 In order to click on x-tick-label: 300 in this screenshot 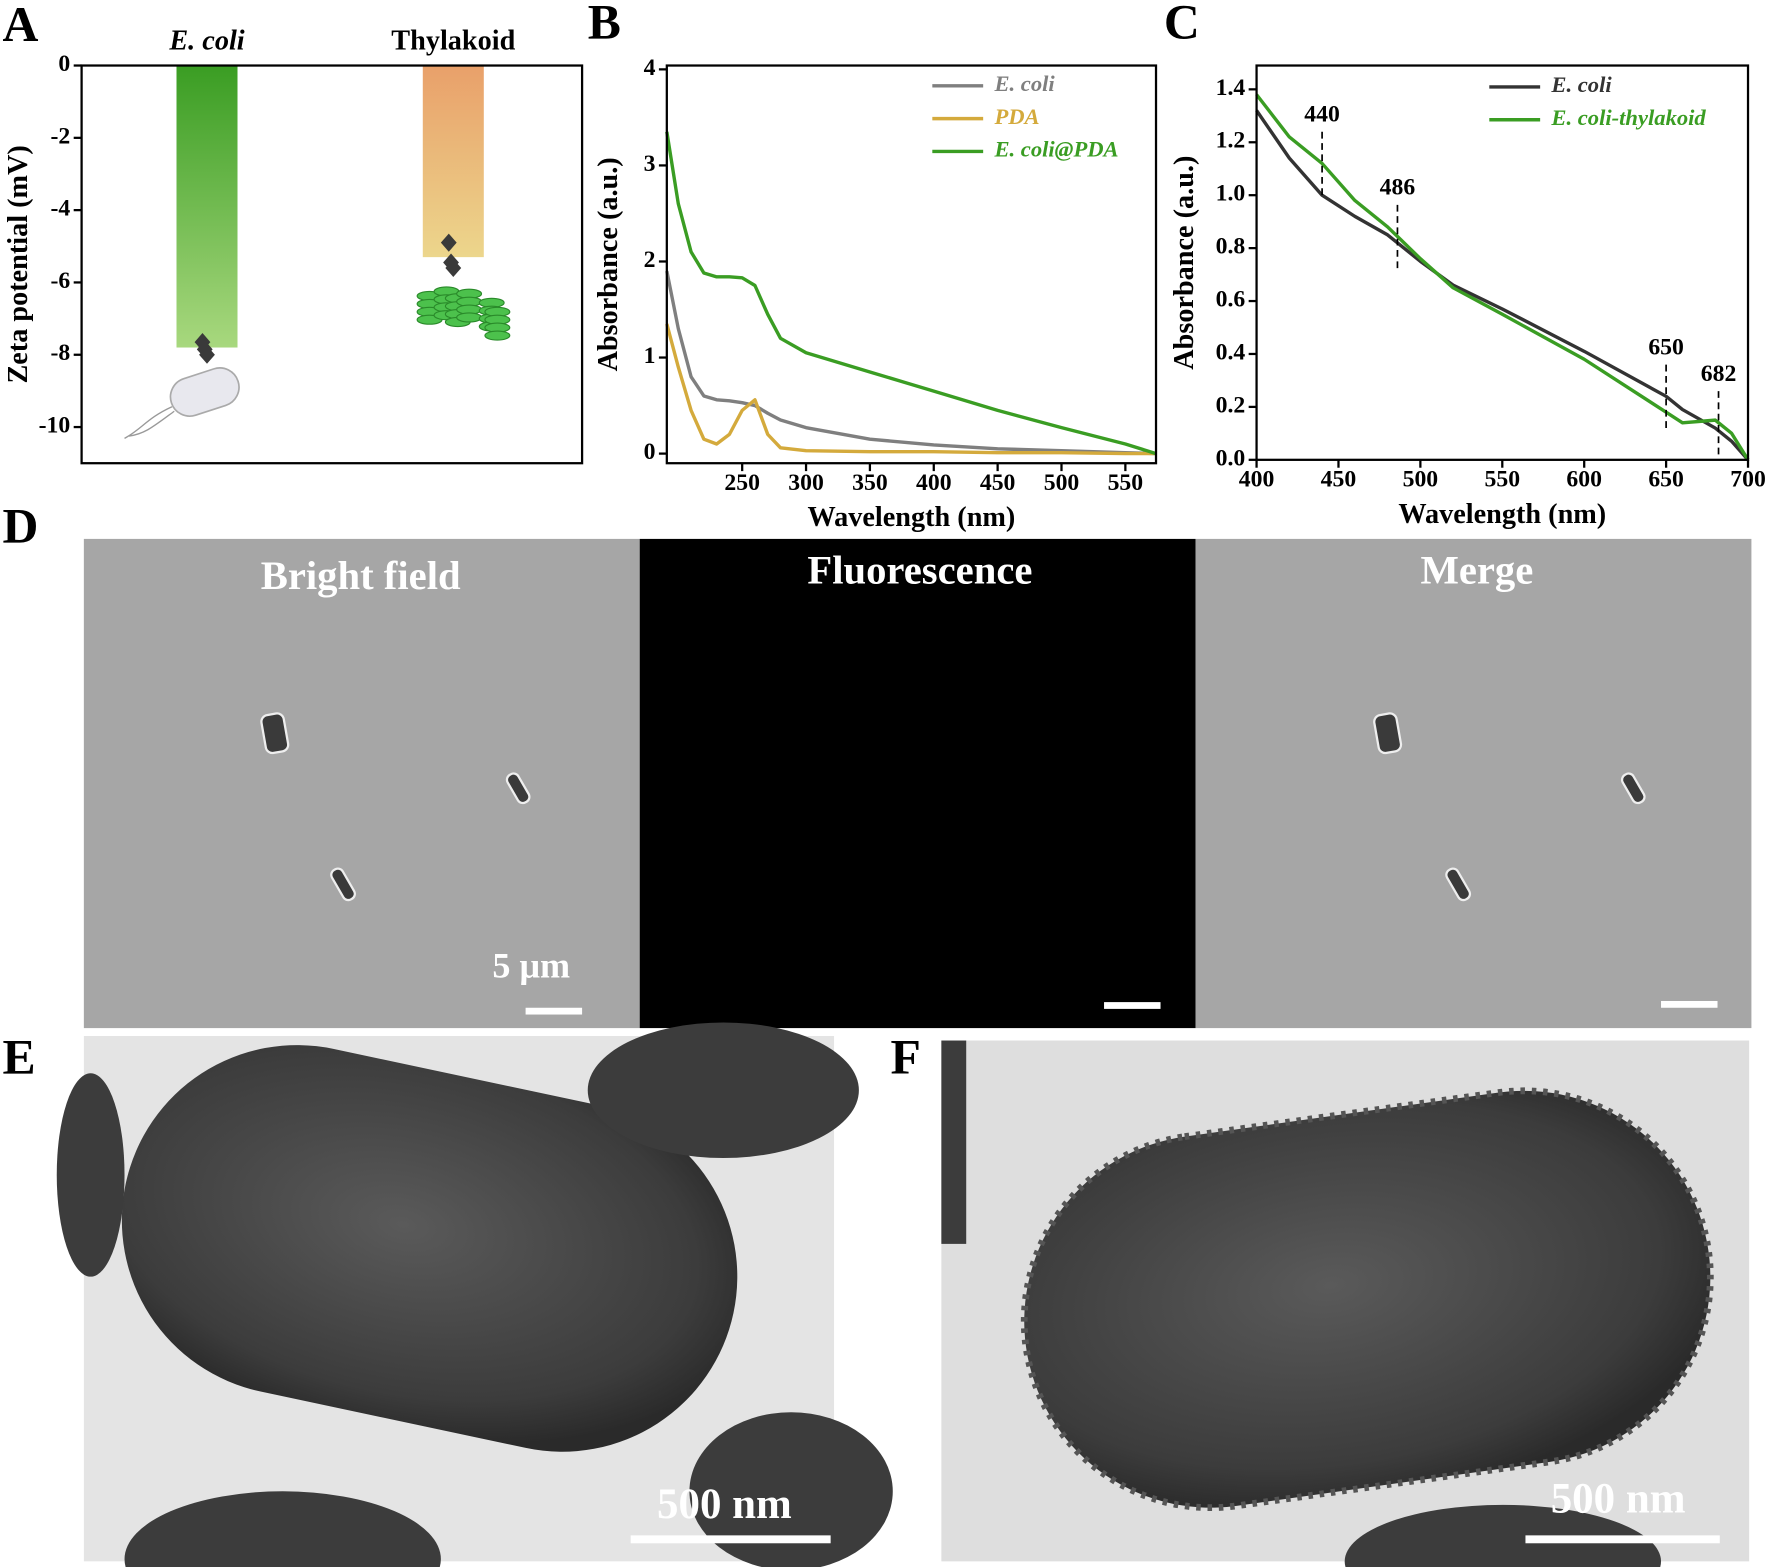, I will do `click(806, 483)`.